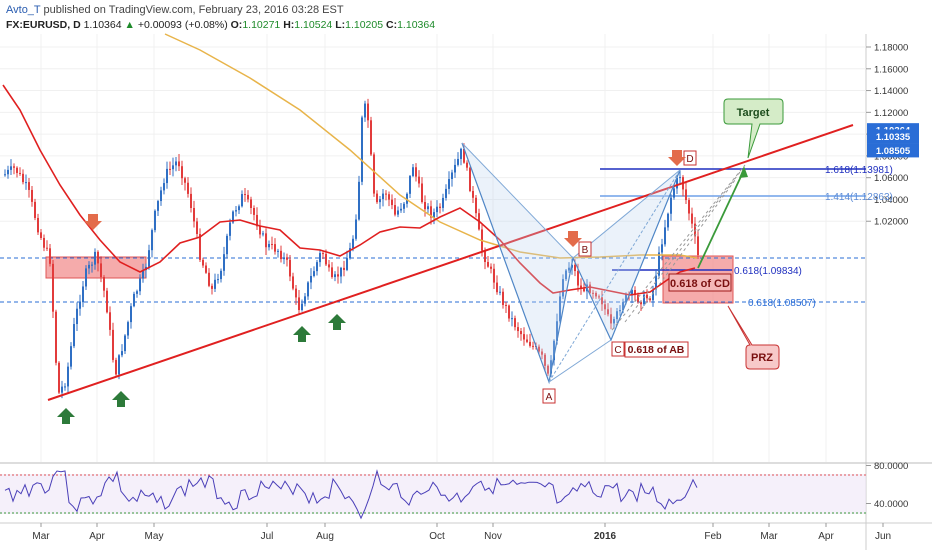 Image resolution: width=932 pixels, height=550 pixels. Describe the element at coordinates (782, 303) in the screenshot. I see `fib-label-0.618-ab: 0.618(1.08507)` at that location.